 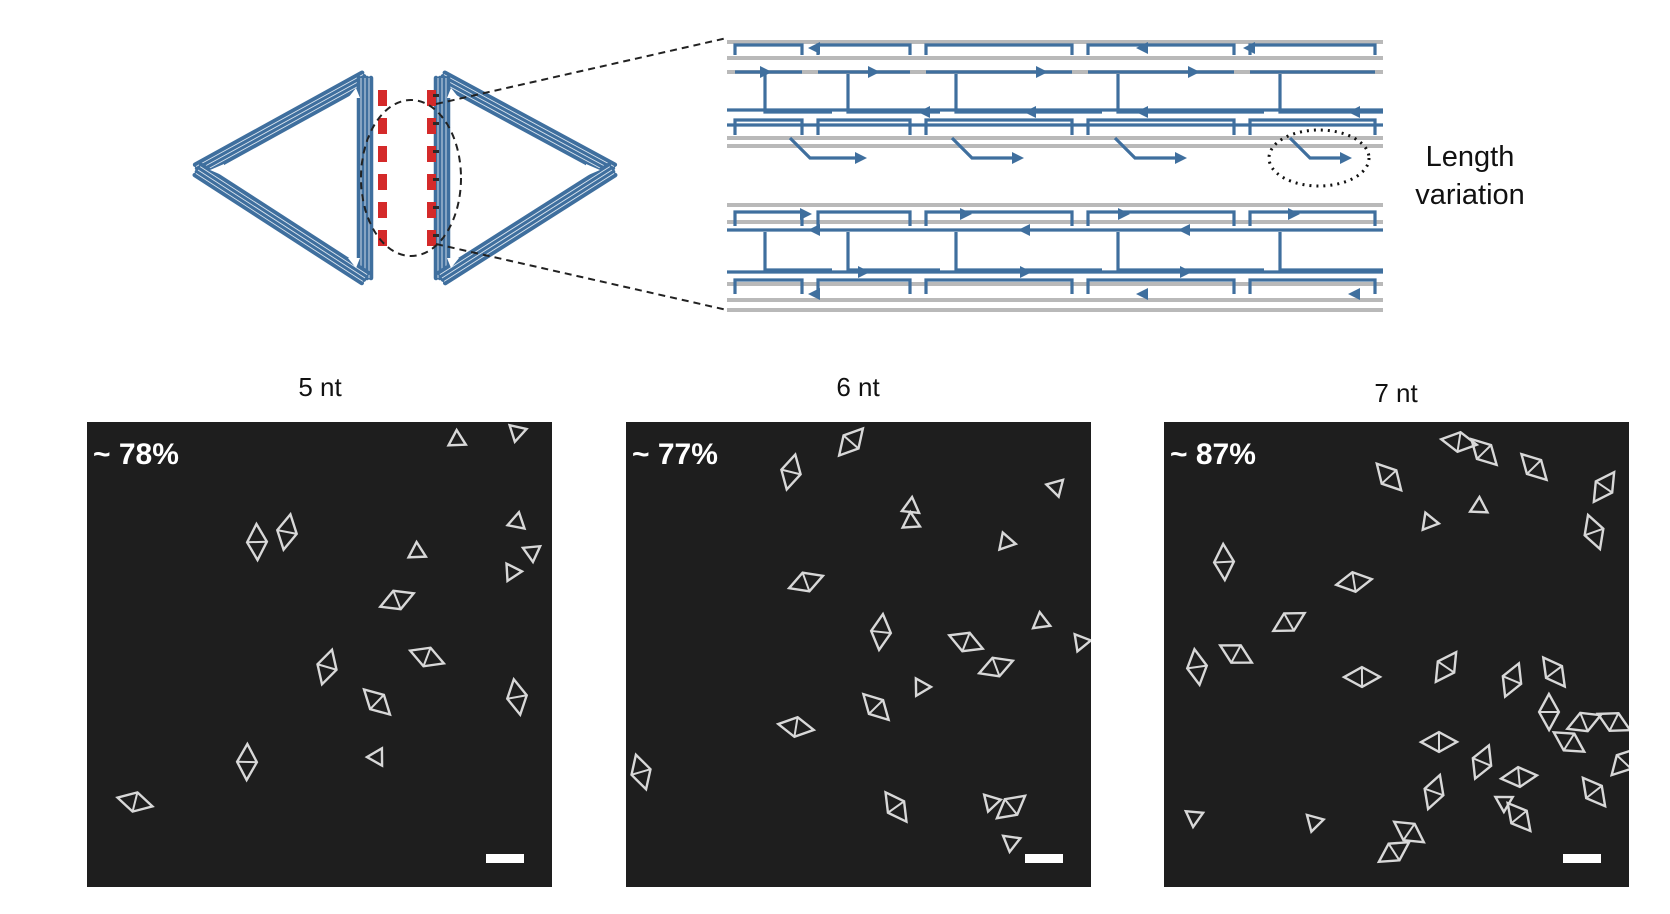 I want to click on length-variation-line2: variation, so click(x=1470, y=195).